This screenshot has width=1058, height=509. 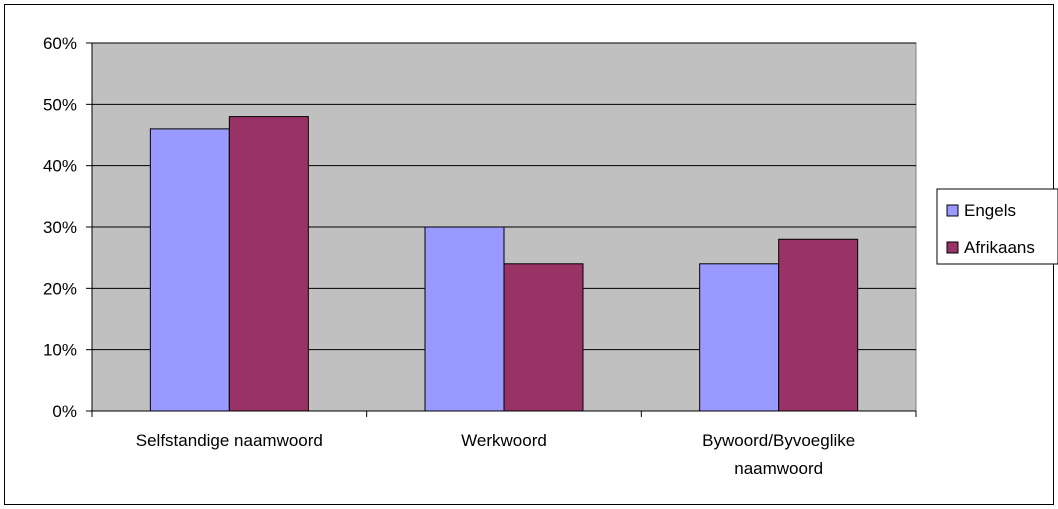 I want to click on legend-label-engels: Engels, so click(x=990, y=210).